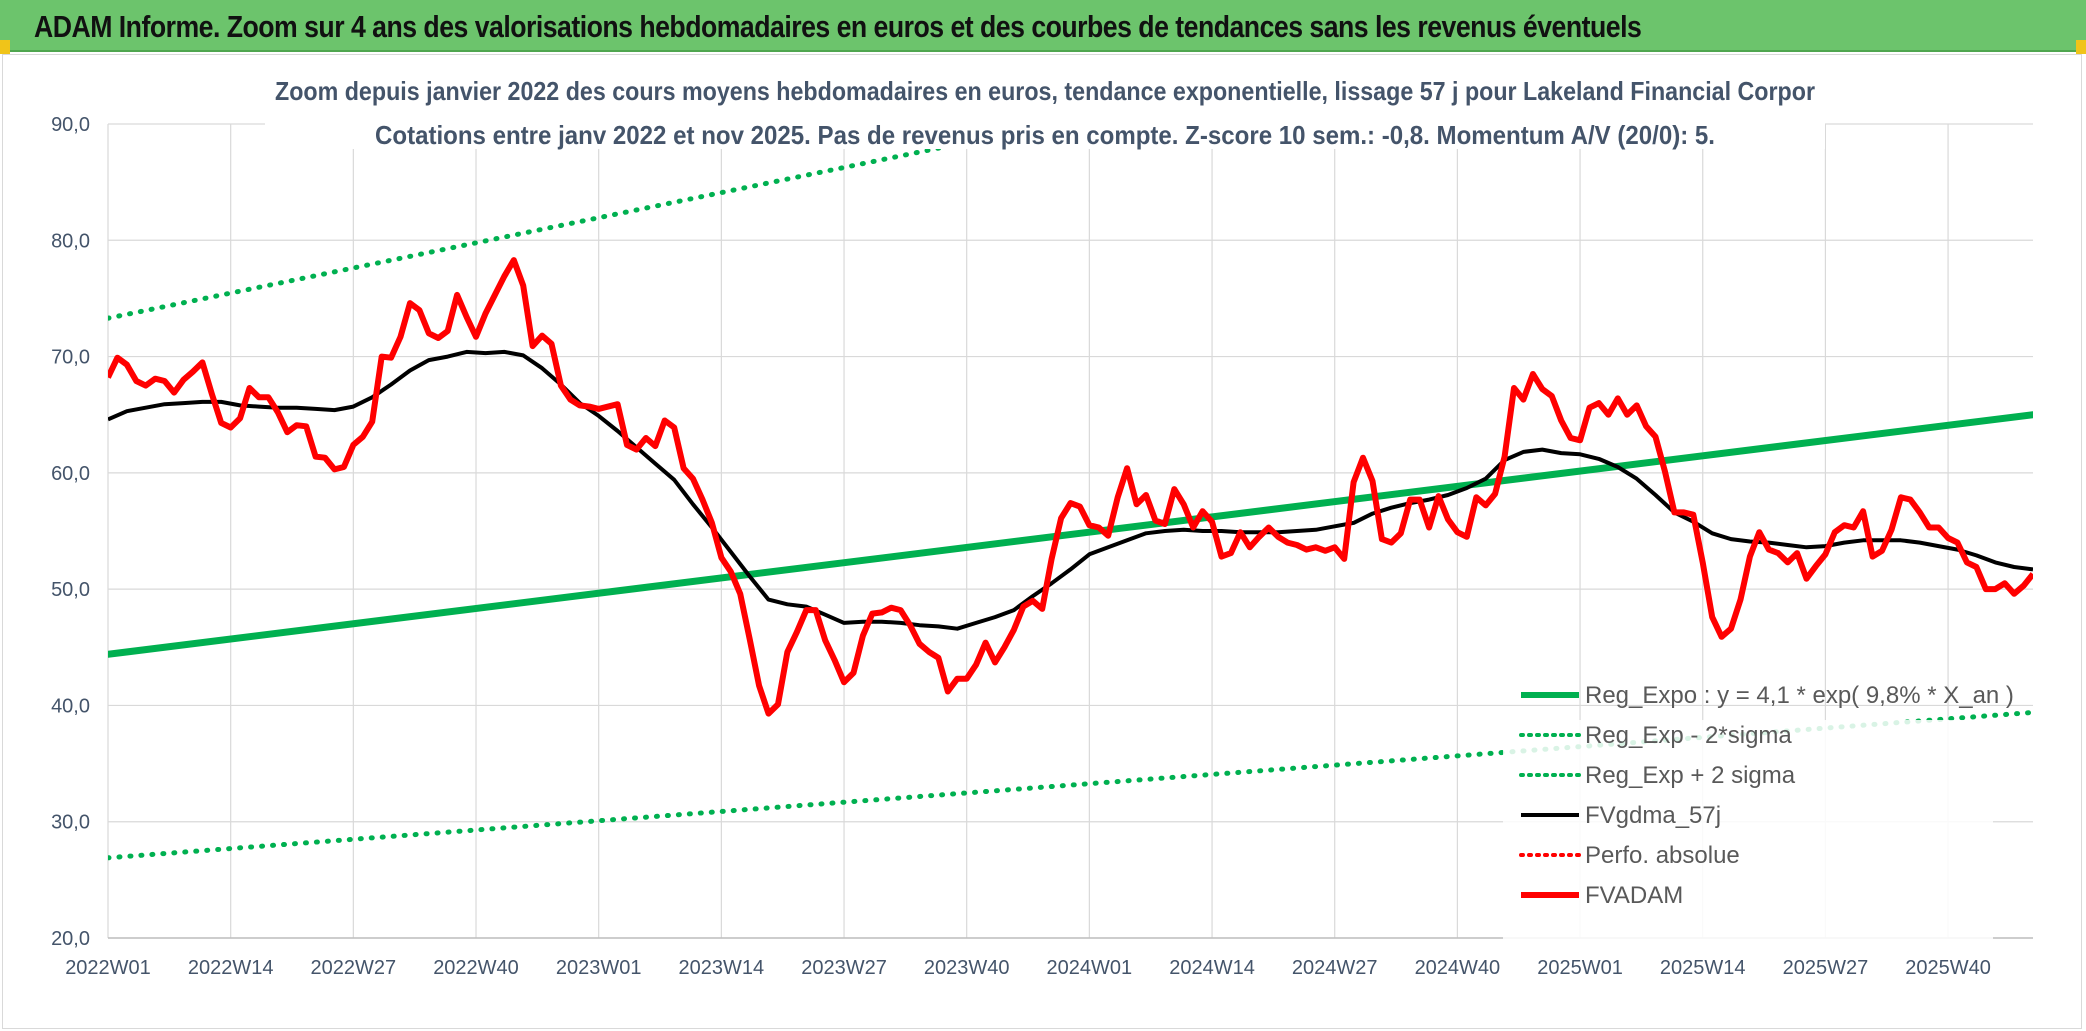 This screenshot has height=1031, width=2086. I want to click on x-tick-label: 2023W01, so click(599, 968).